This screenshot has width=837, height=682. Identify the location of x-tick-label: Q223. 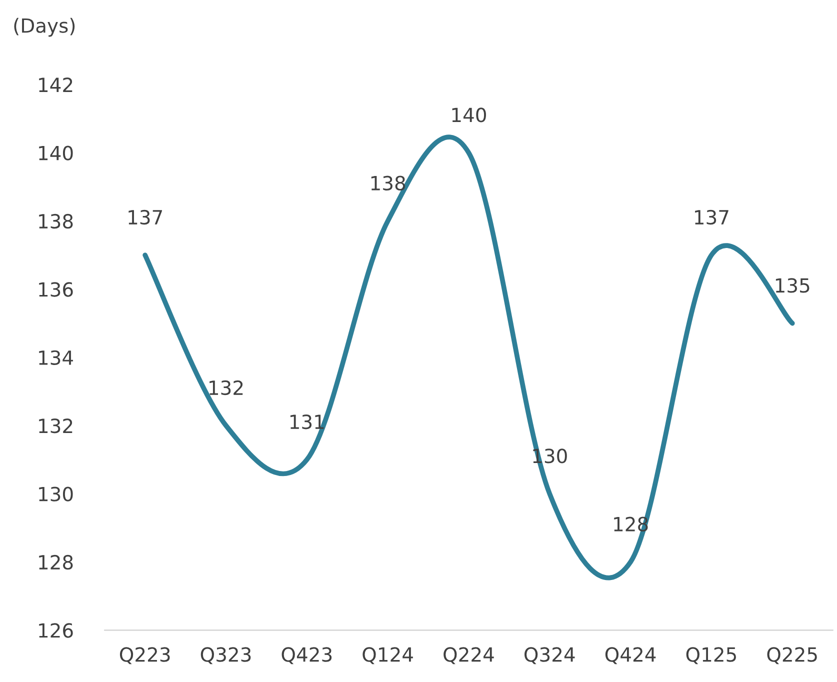
(145, 655).